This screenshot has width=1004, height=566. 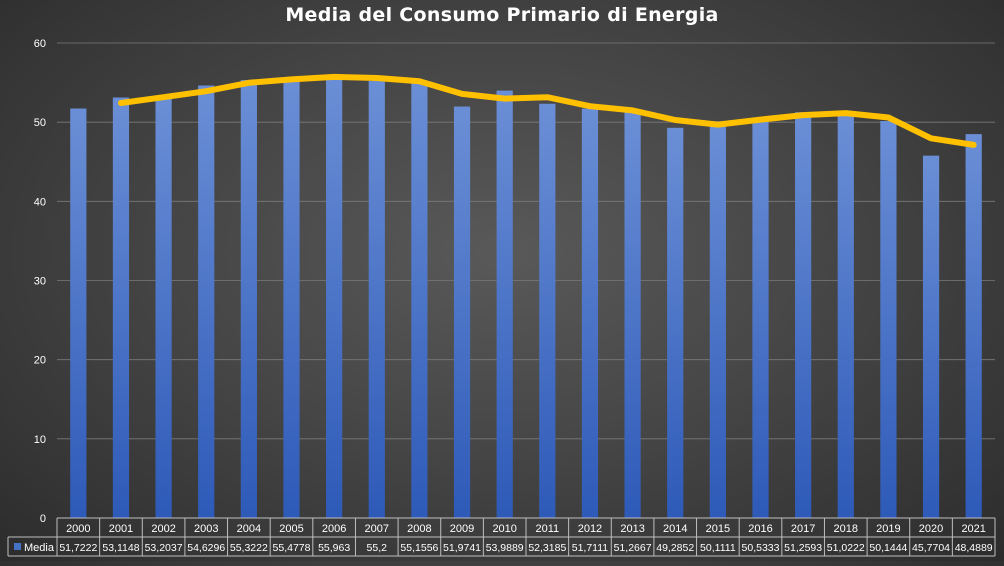 What do you see at coordinates (419, 529) in the screenshot?
I see `x-tick-label: 2008` at bounding box center [419, 529].